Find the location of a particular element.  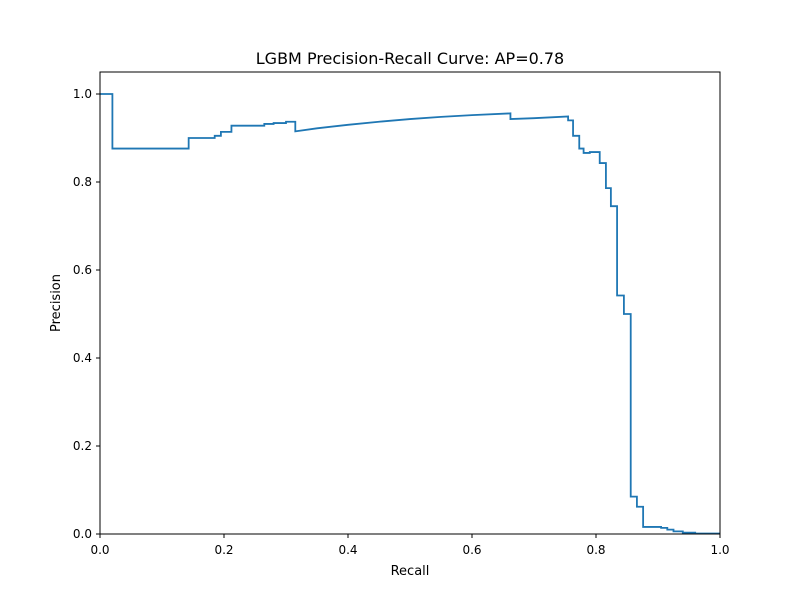

y-tick-label: 0.2 is located at coordinates (82, 446).